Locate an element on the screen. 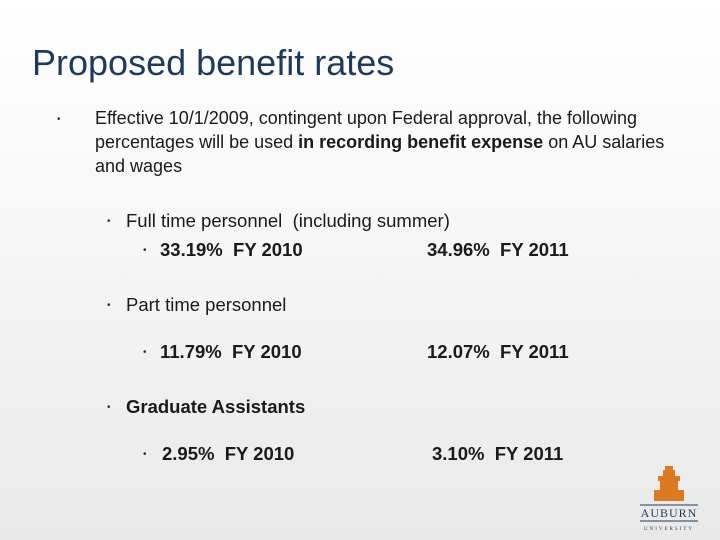 This screenshot has height=540, width=720. rate: 2.95% FY 2010 is located at coordinates (228, 453).